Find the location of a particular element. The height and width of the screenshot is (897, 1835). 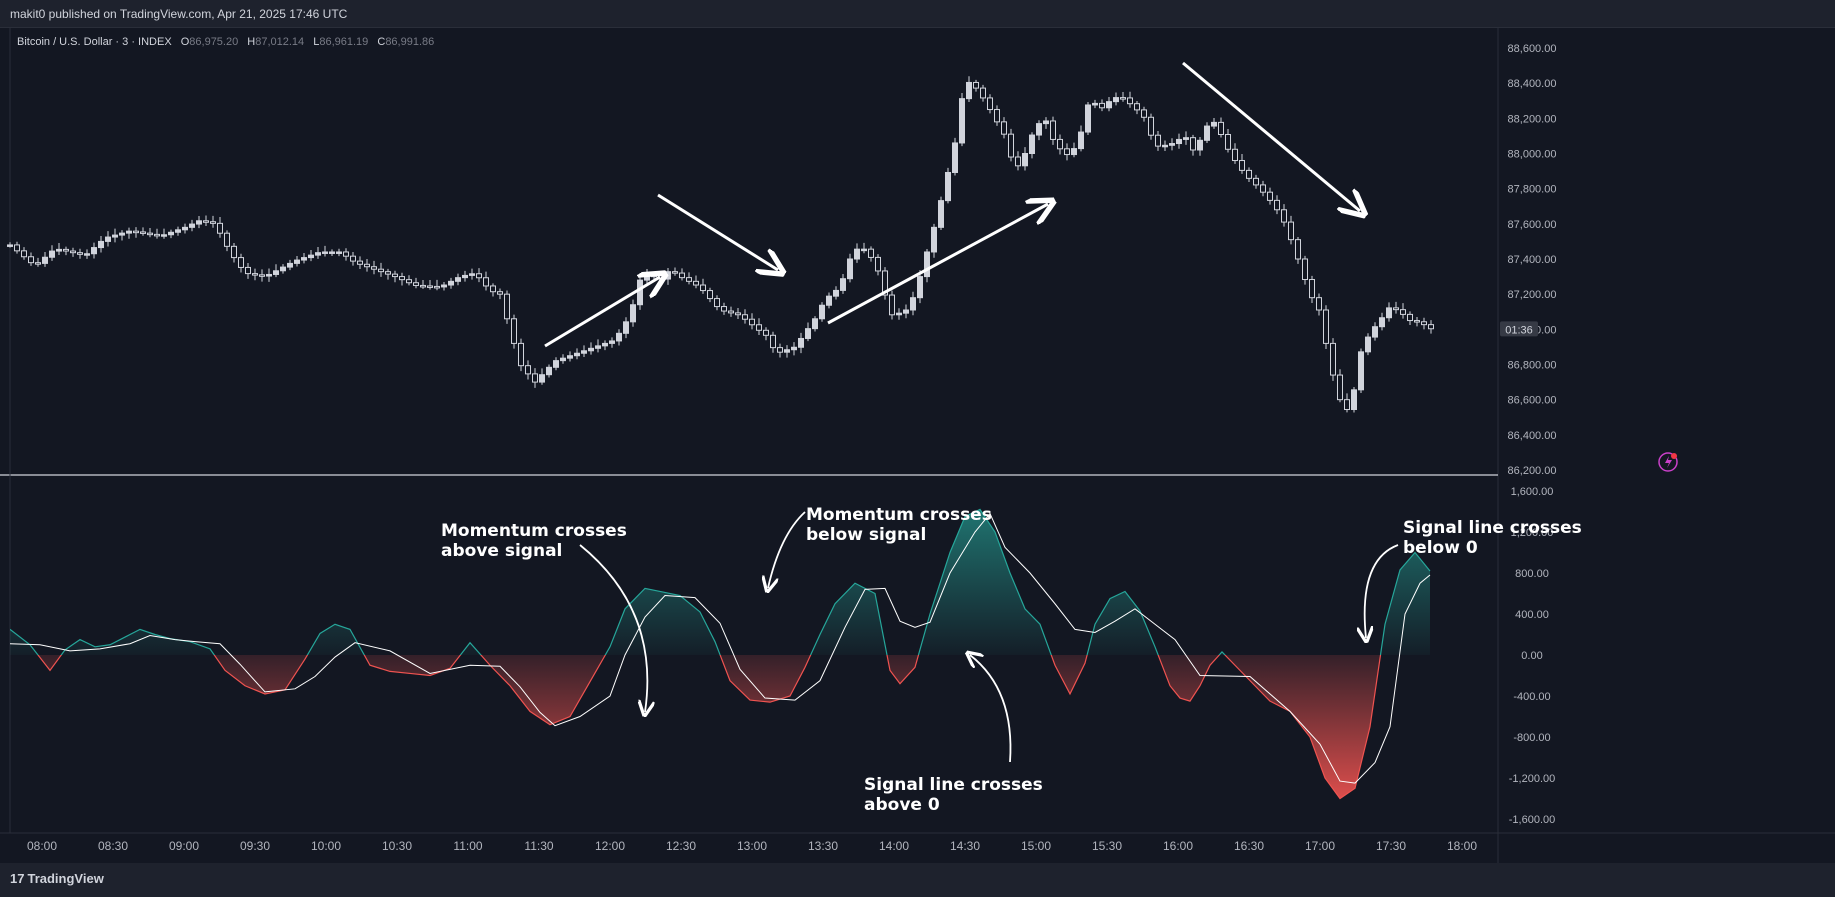

price-tick-label: 87,400.00 is located at coordinates (1532, 260).